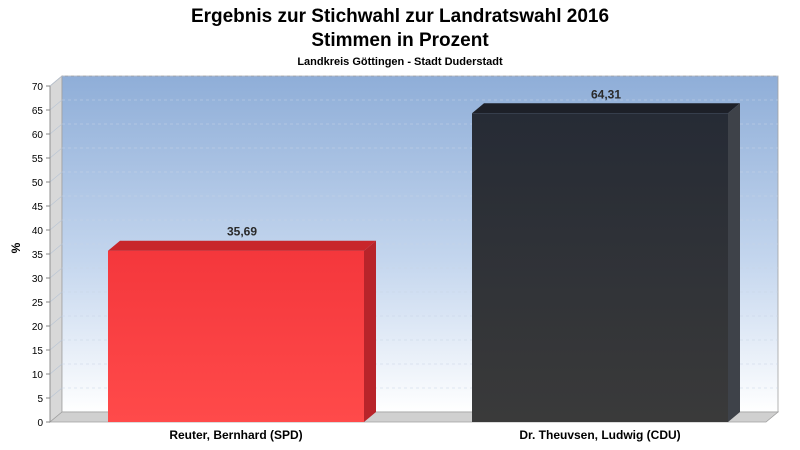 The height and width of the screenshot is (450, 800). I want to click on x-tick-label: Reuter, Bernhard (SPD), so click(235, 435).